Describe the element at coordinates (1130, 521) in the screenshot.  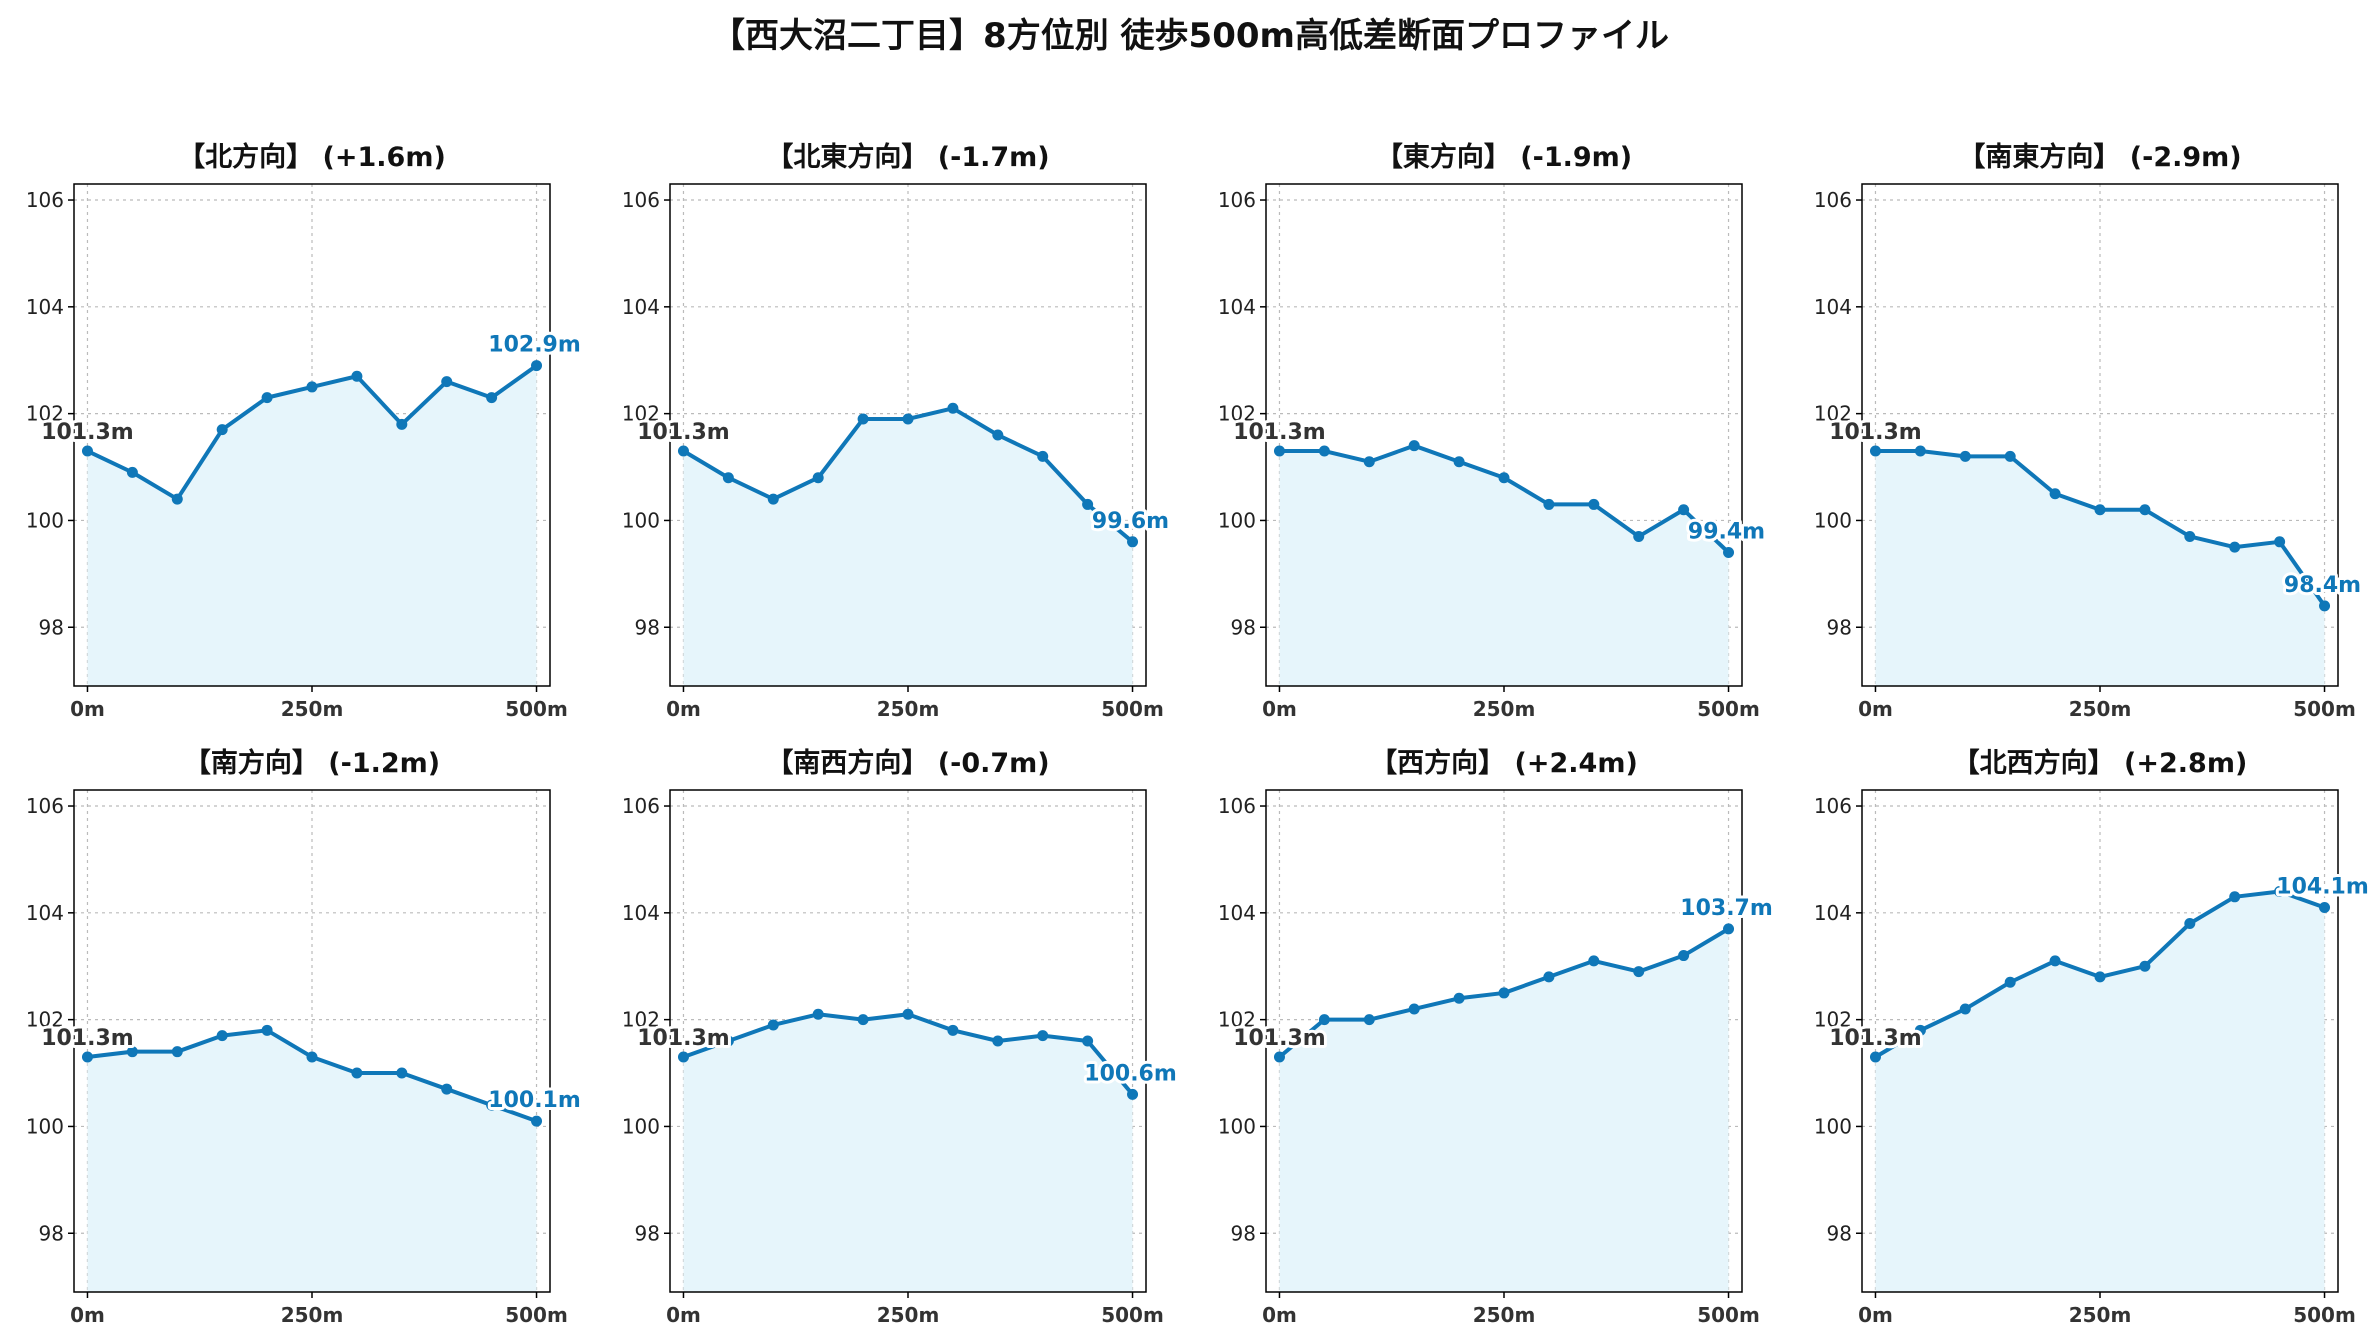
I see `end-value-label: 99.6m` at that location.